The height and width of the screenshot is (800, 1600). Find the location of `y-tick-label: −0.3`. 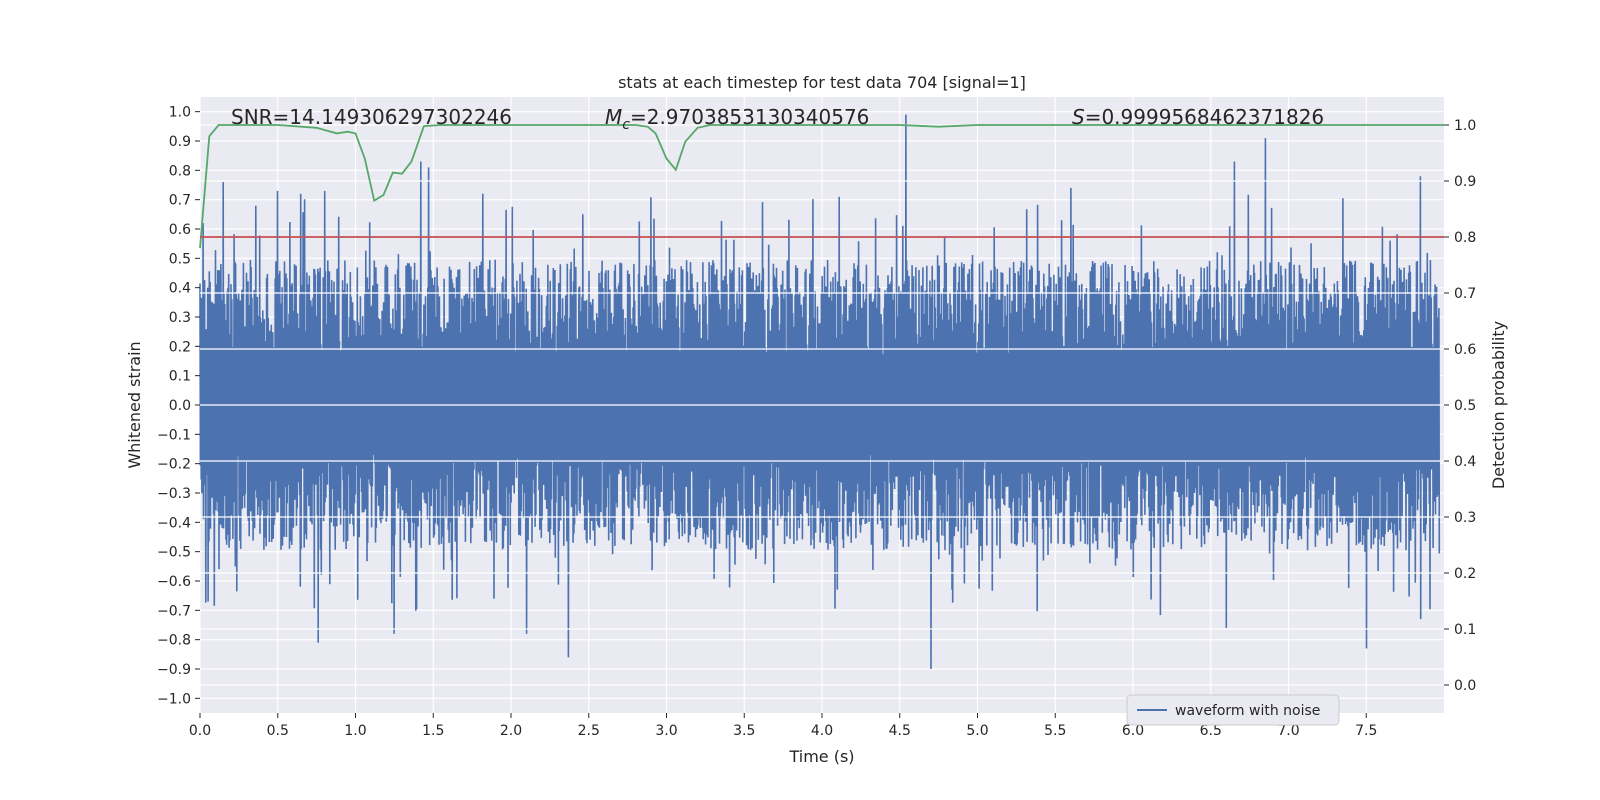

y-tick-label: −0.3 is located at coordinates (174, 494).